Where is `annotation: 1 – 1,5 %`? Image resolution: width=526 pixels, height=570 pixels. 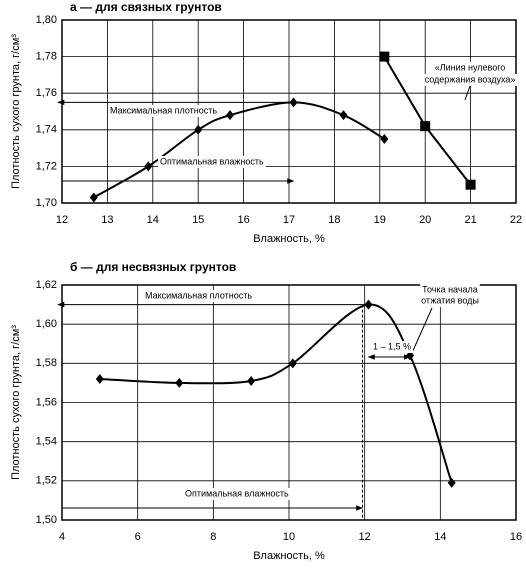
annotation: 1 – 1,5 % is located at coordinates (392, 346).